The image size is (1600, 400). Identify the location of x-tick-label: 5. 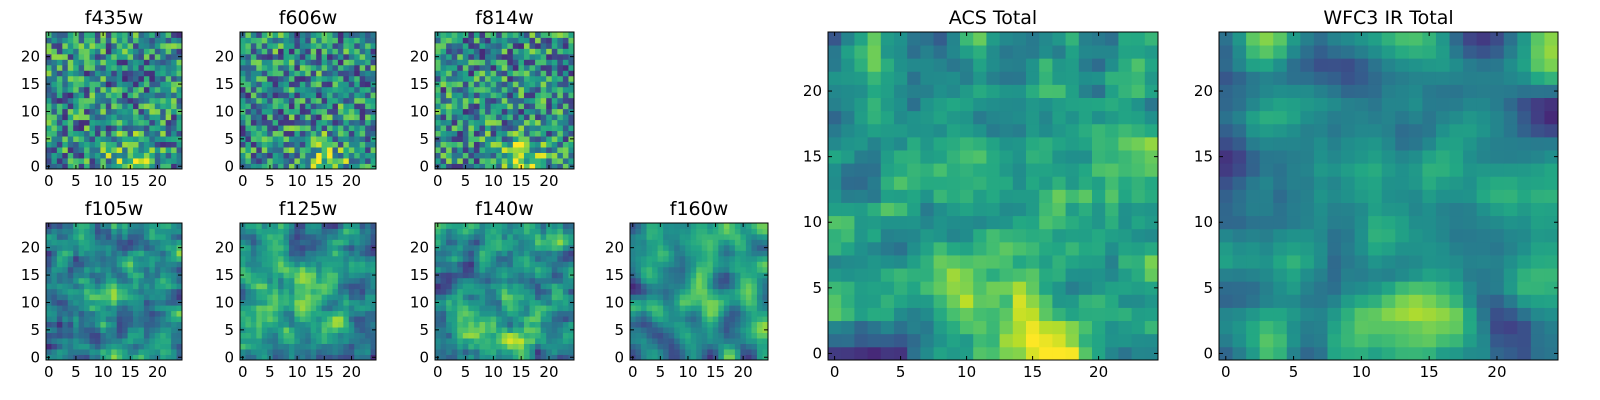
(661, 372).